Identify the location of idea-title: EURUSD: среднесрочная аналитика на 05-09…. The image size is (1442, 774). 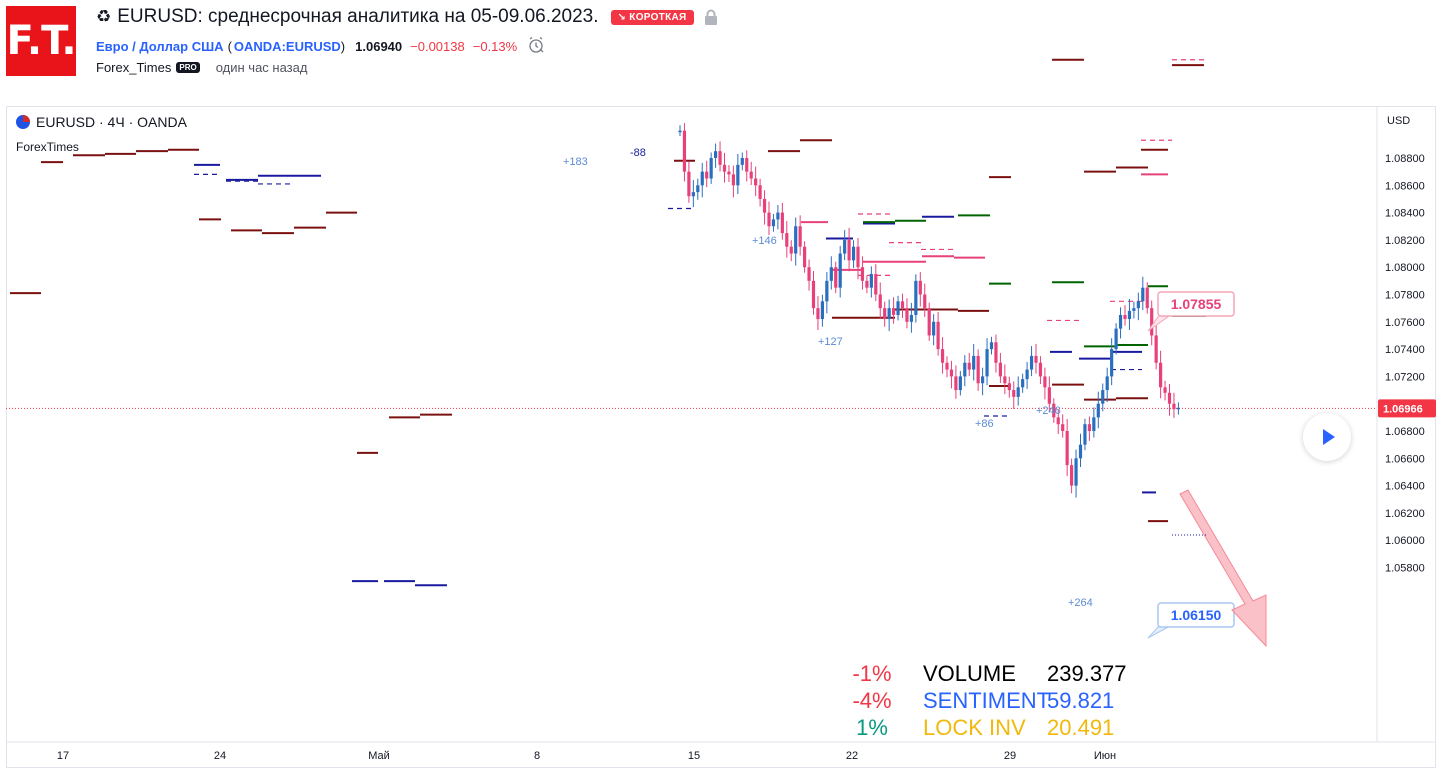
(358, 16).